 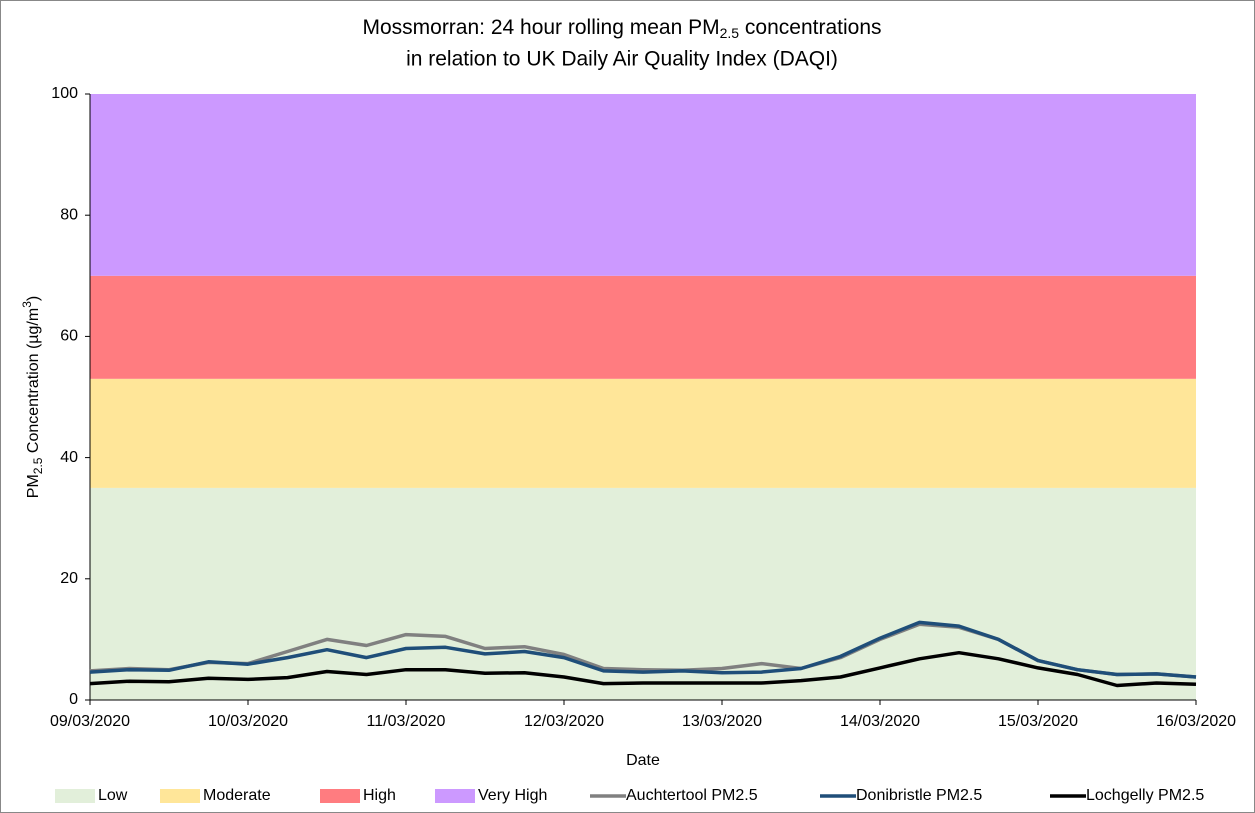 What do you see at coordinates (1038, 721) in the screenshot?
I see `x-tick-label: 15/03/2020` at bounding box center [1038, 721].